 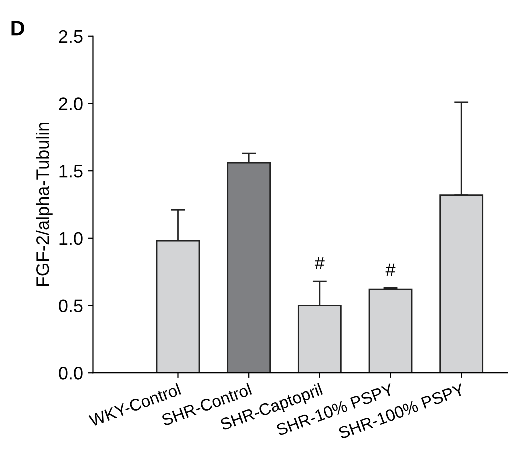 I want to click on y-tick-label: 1.0, so click(x=71, y=239).